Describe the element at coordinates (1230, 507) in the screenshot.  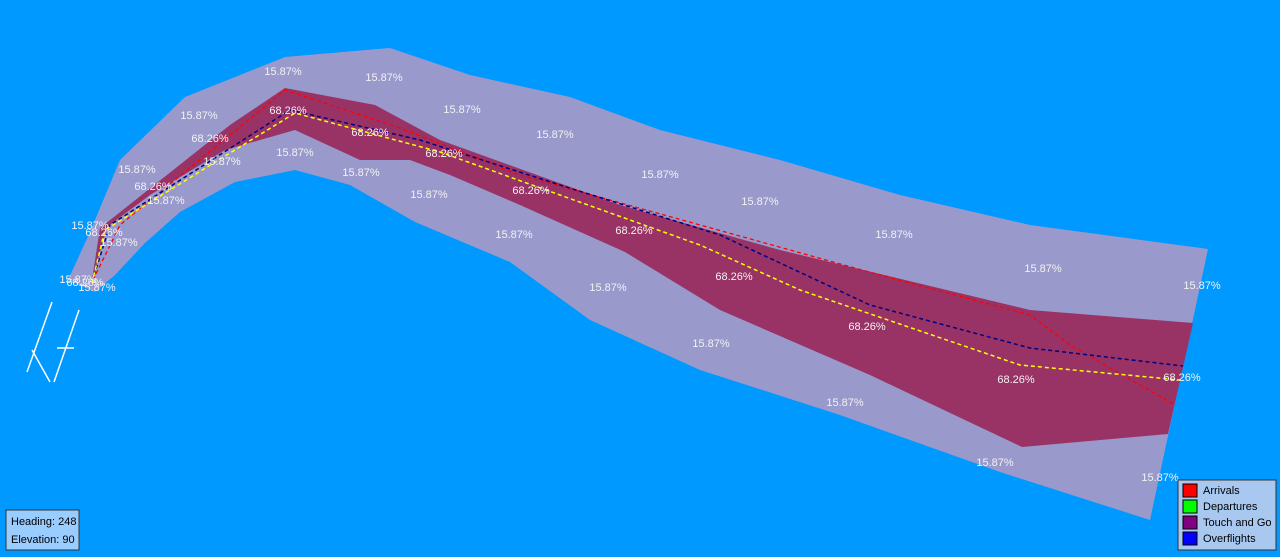
I see `legend-label: Departures` at that location.